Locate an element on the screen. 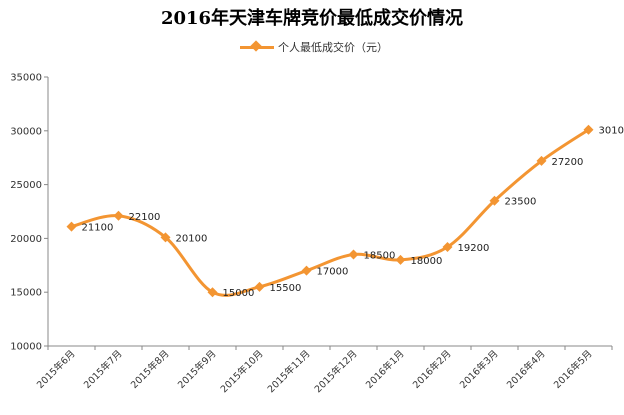  data-label: 21100 is located at coordinates (98, 228).